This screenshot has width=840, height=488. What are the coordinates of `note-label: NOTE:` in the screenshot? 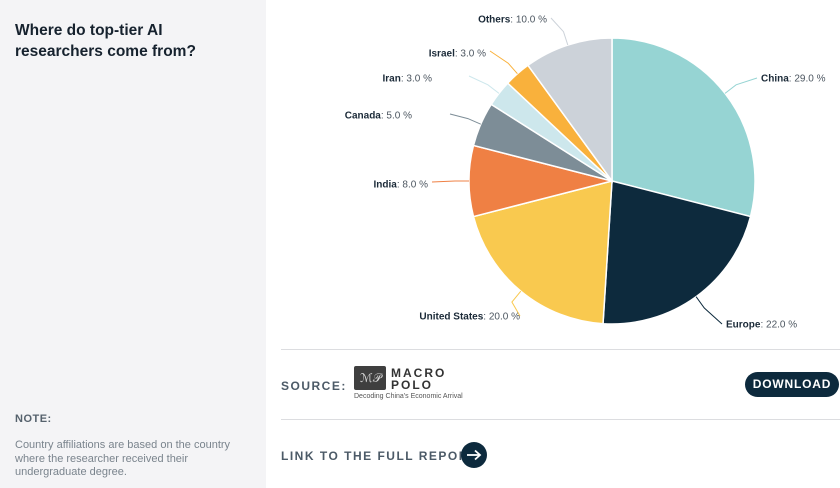 It's located at (33, 419).